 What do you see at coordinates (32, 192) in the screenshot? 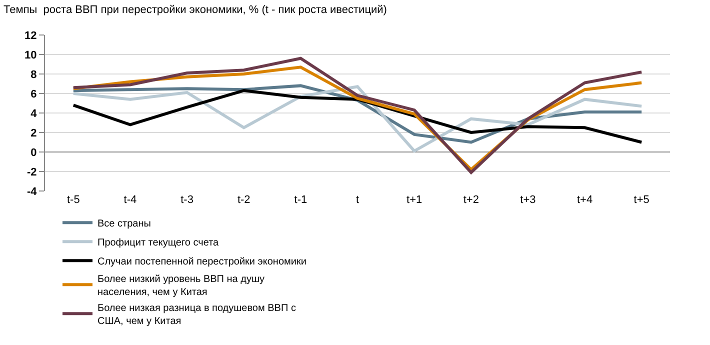
I see `y-tick-label: -4` at bounding box center [32, 192].